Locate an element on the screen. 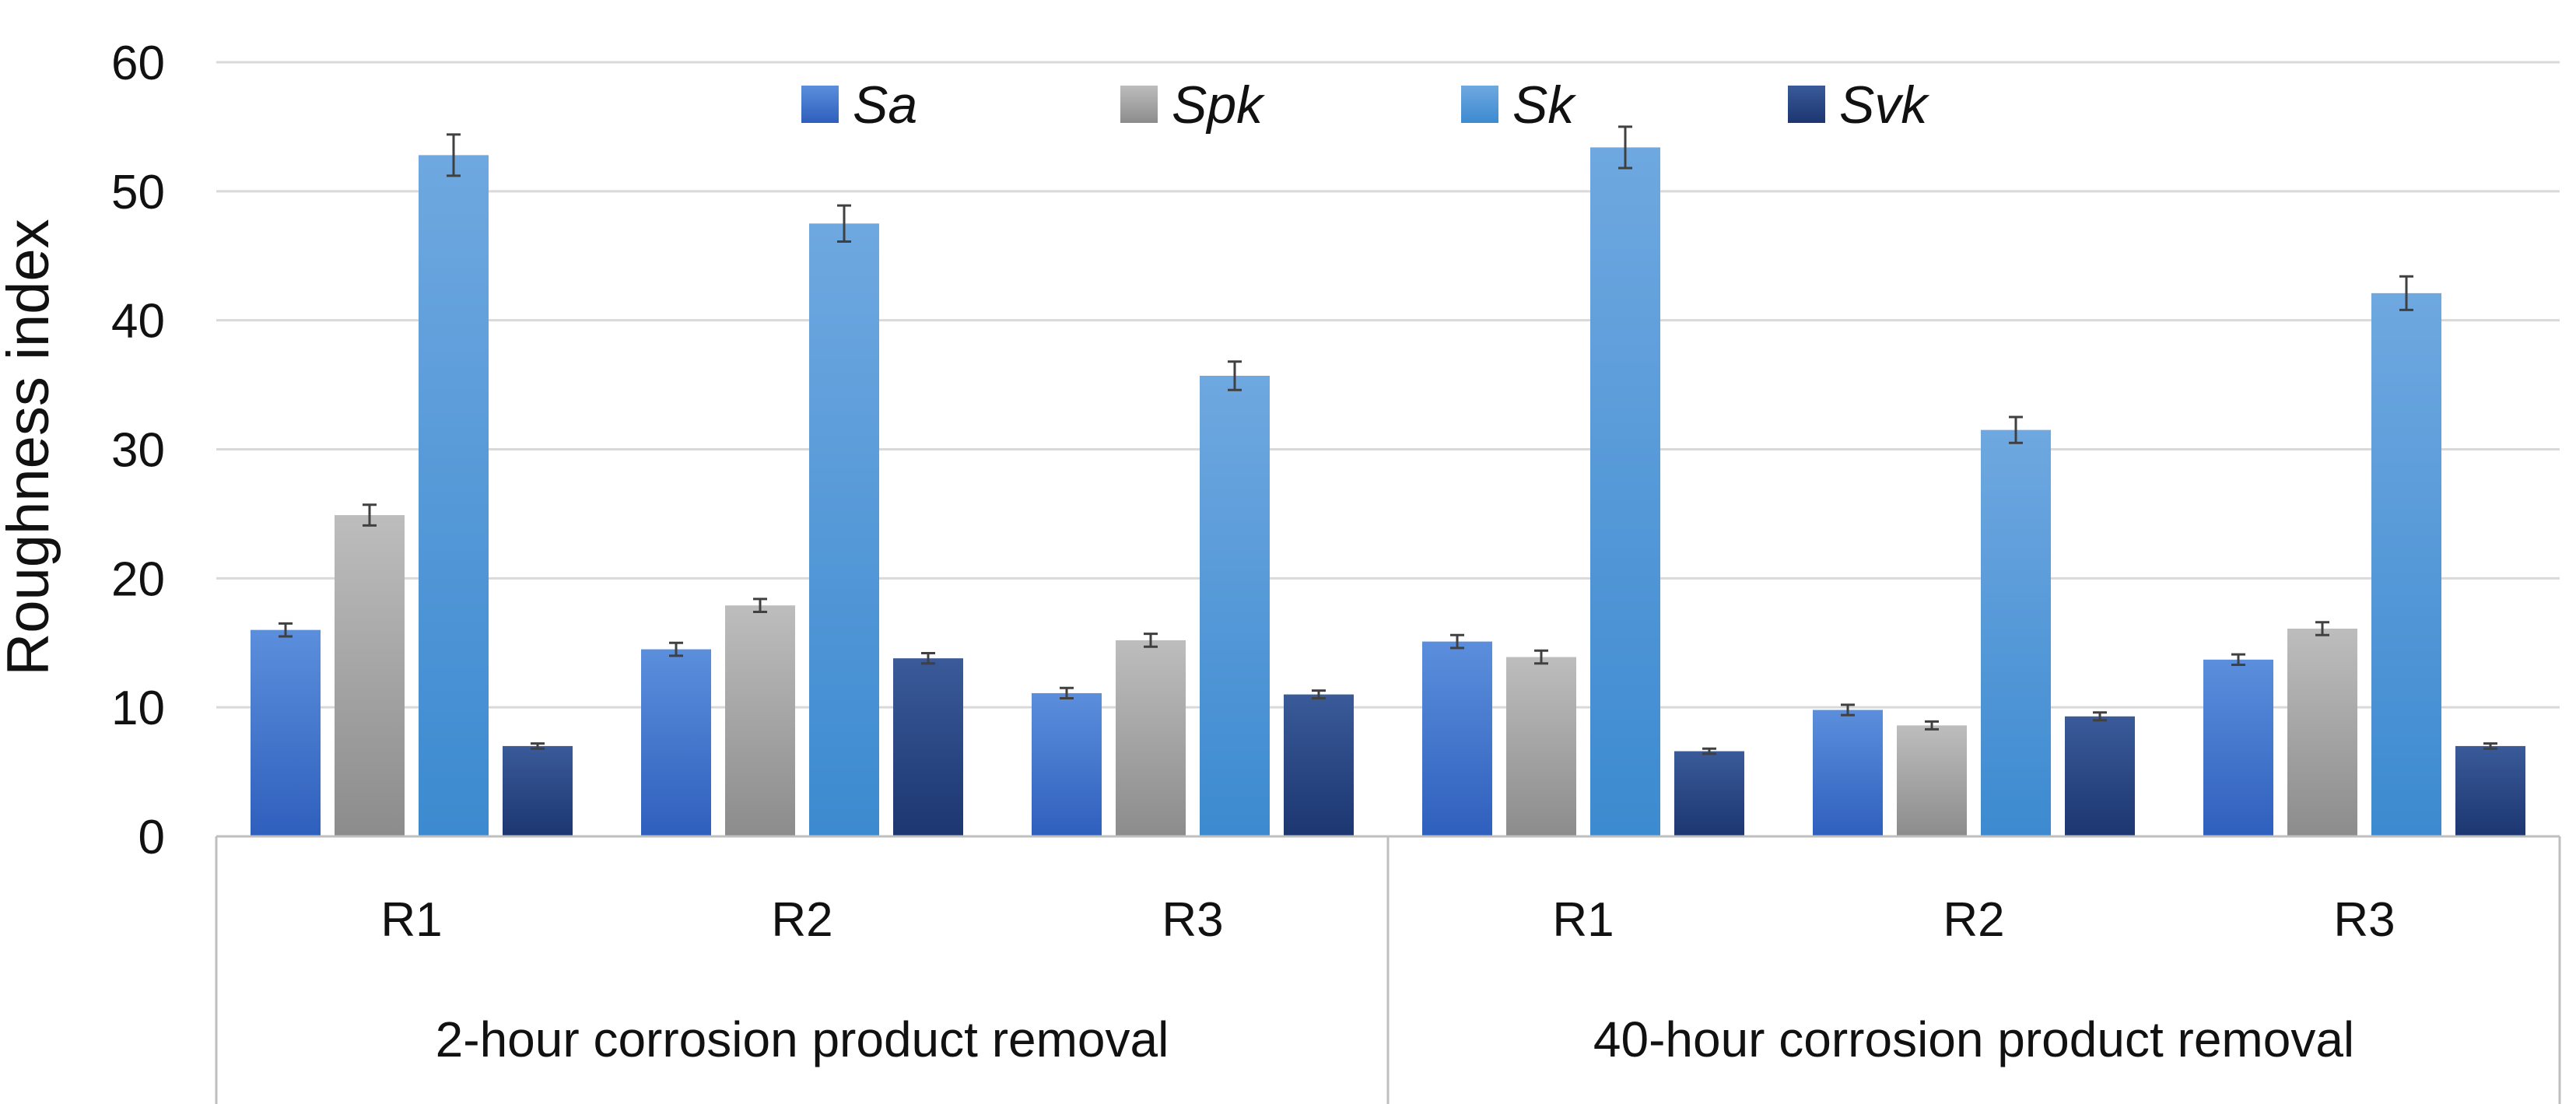 This screenshot has width=2576, height=1104. legend-label: Spk is located at coordinates (1218, 105).